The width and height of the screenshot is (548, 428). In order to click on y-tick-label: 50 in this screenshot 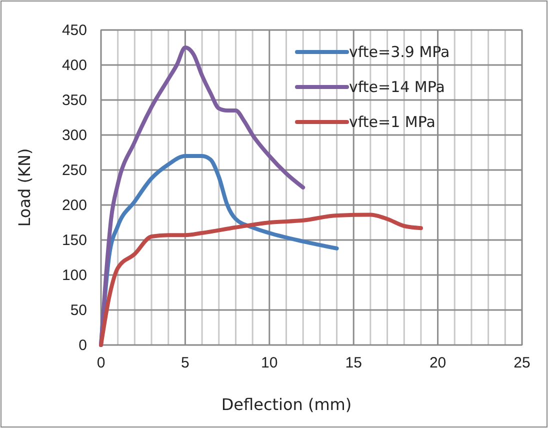, I will do `click(78, 310)`.